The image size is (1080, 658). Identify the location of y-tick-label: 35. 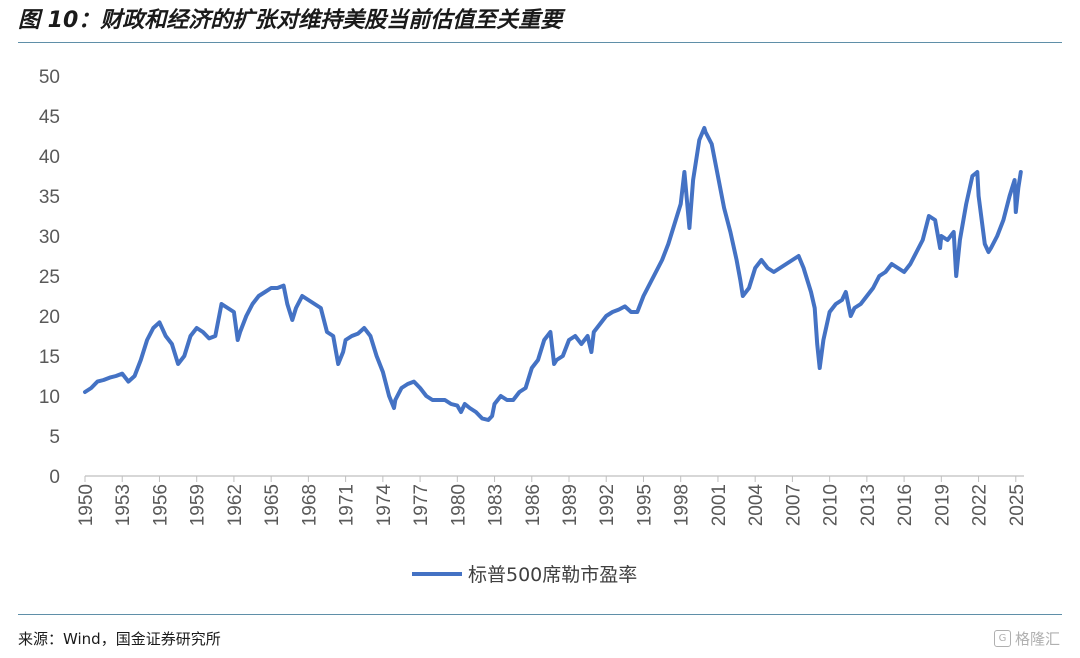
(49, 197).